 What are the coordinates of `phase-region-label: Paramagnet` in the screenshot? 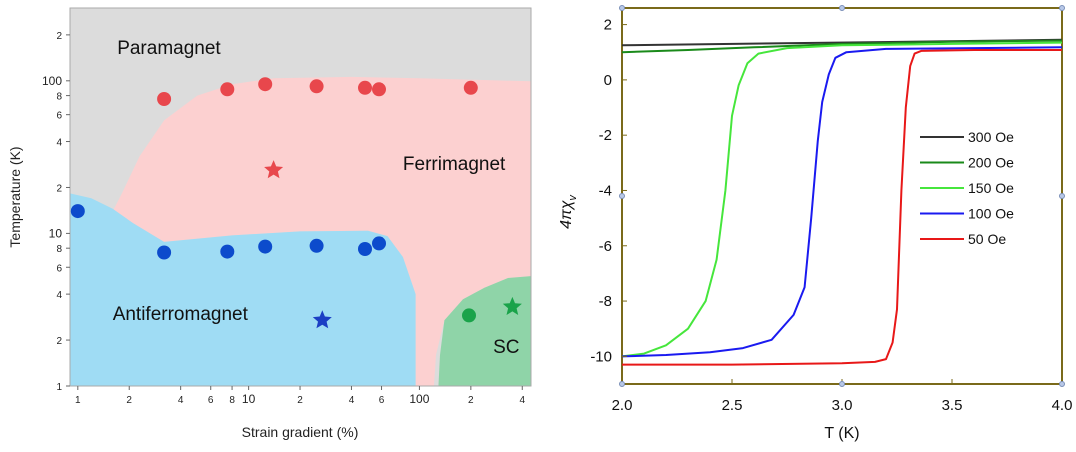 It's located at (169, 48).